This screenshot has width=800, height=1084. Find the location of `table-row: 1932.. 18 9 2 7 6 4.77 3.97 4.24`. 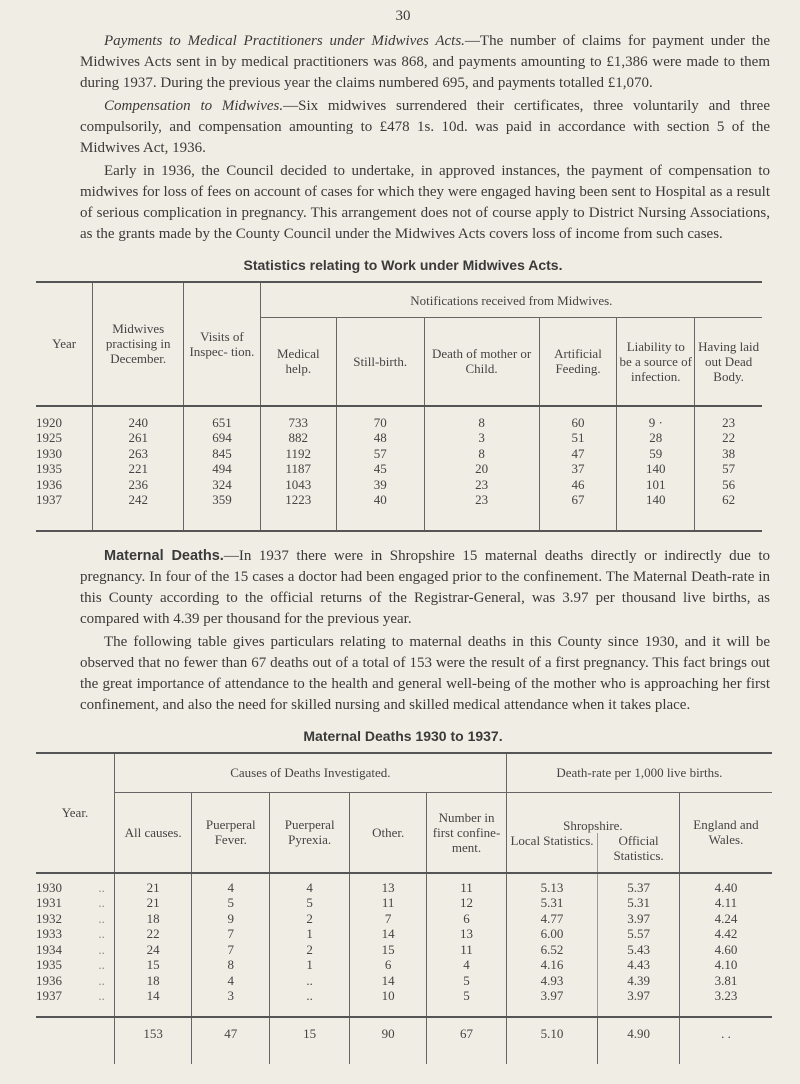

table-row: 1932.. 18 9 2 7 6 4.77 3.97 4.24 is located at coordinates (404, 918).